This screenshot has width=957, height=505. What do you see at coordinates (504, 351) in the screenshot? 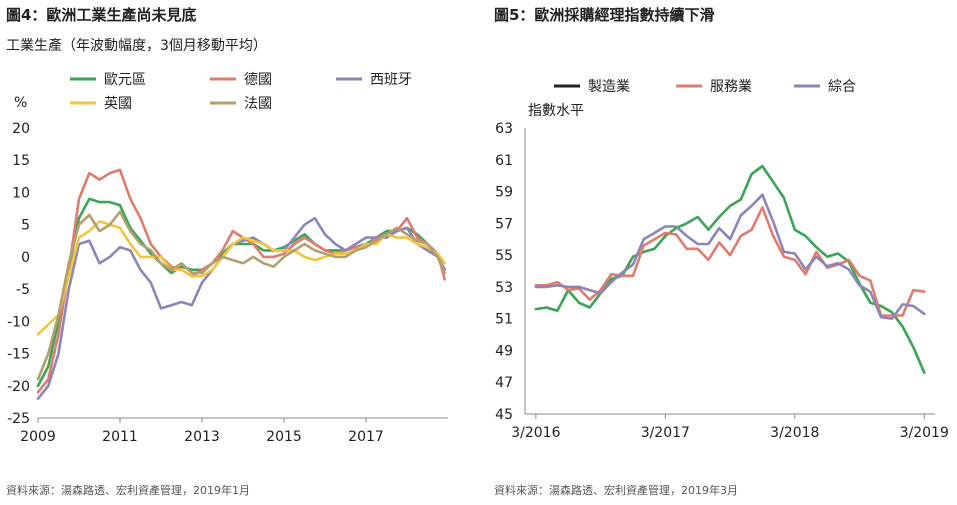
I see `right-y-tick-label: 49` at bounding box center [504, 351].